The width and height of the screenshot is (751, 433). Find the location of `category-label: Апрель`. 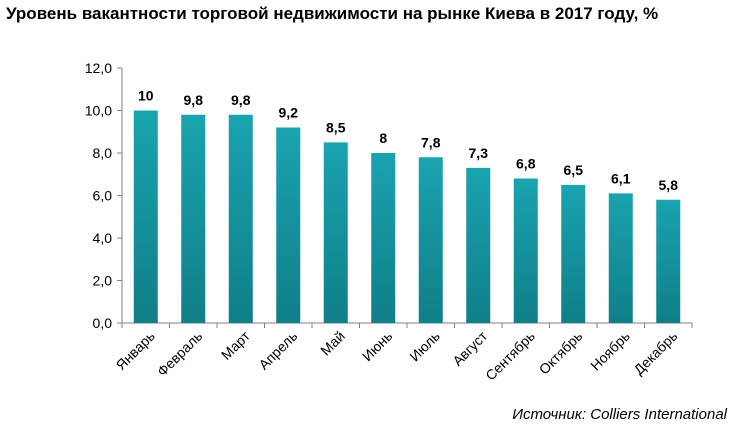

category-label: Апрель is located at coordinates (277, 350).